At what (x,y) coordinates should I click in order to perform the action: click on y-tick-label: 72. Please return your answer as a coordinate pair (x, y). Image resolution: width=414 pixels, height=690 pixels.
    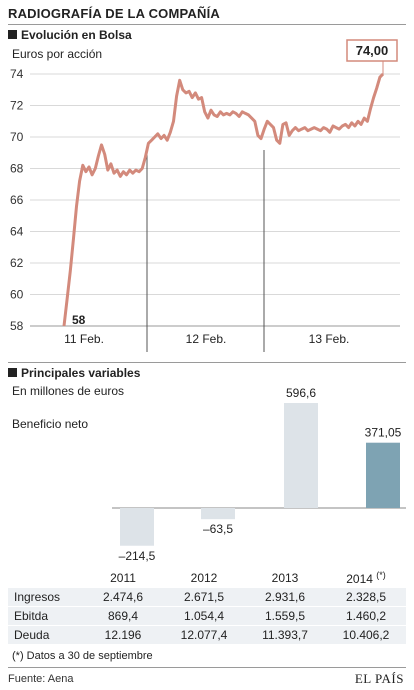
    Looking at the image, I should click on (17, 106).